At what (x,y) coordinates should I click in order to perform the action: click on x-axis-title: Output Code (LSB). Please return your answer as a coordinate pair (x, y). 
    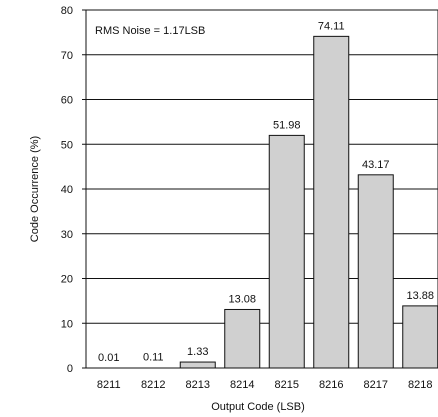
    Looking at the image, I should click on (258, 407).